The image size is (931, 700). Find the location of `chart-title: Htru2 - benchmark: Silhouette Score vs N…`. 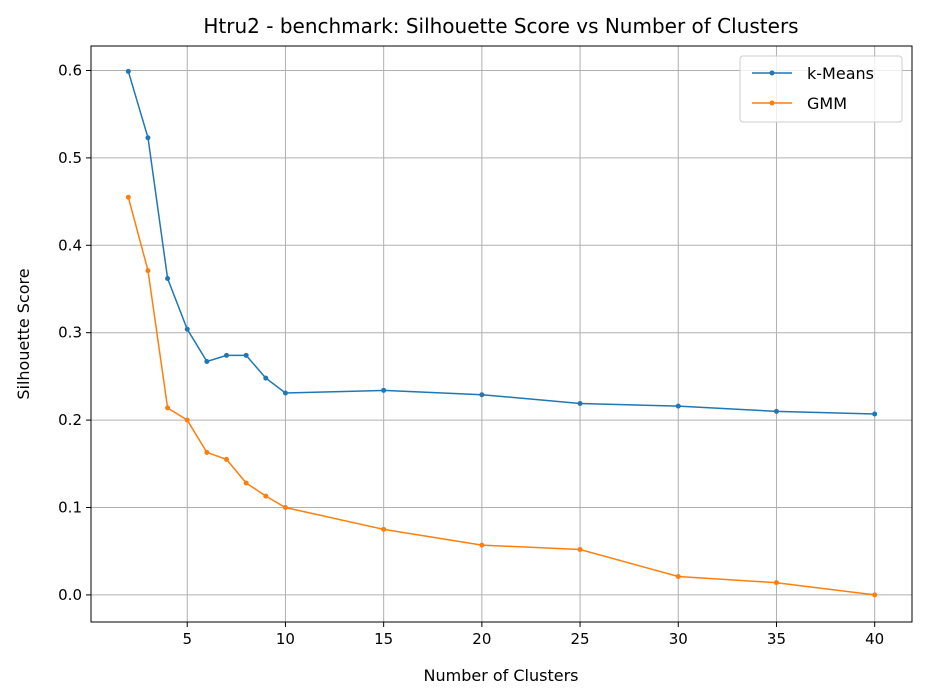

chart-title: Htru2 - benchmark: Silhouette Score vs N… is located at coordinates (500, 26).